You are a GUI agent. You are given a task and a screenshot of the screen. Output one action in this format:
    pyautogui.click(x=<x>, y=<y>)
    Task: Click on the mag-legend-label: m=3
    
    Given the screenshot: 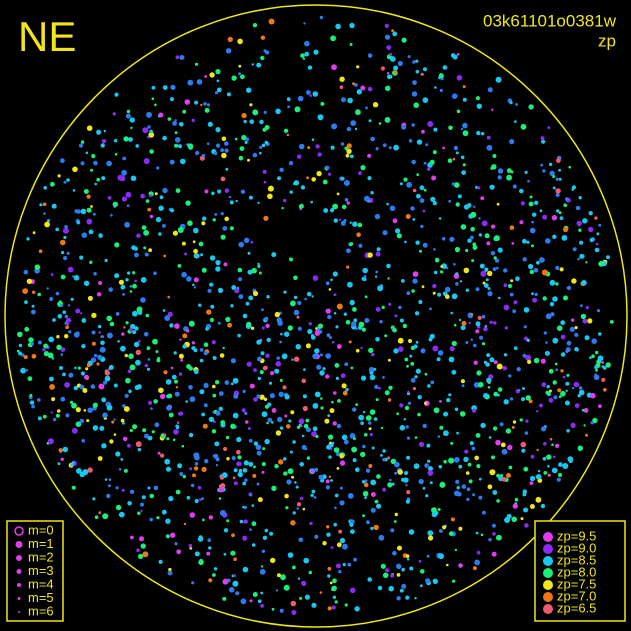 What is the action you would take?
    pyautogui.click(x=41, y=570)
    